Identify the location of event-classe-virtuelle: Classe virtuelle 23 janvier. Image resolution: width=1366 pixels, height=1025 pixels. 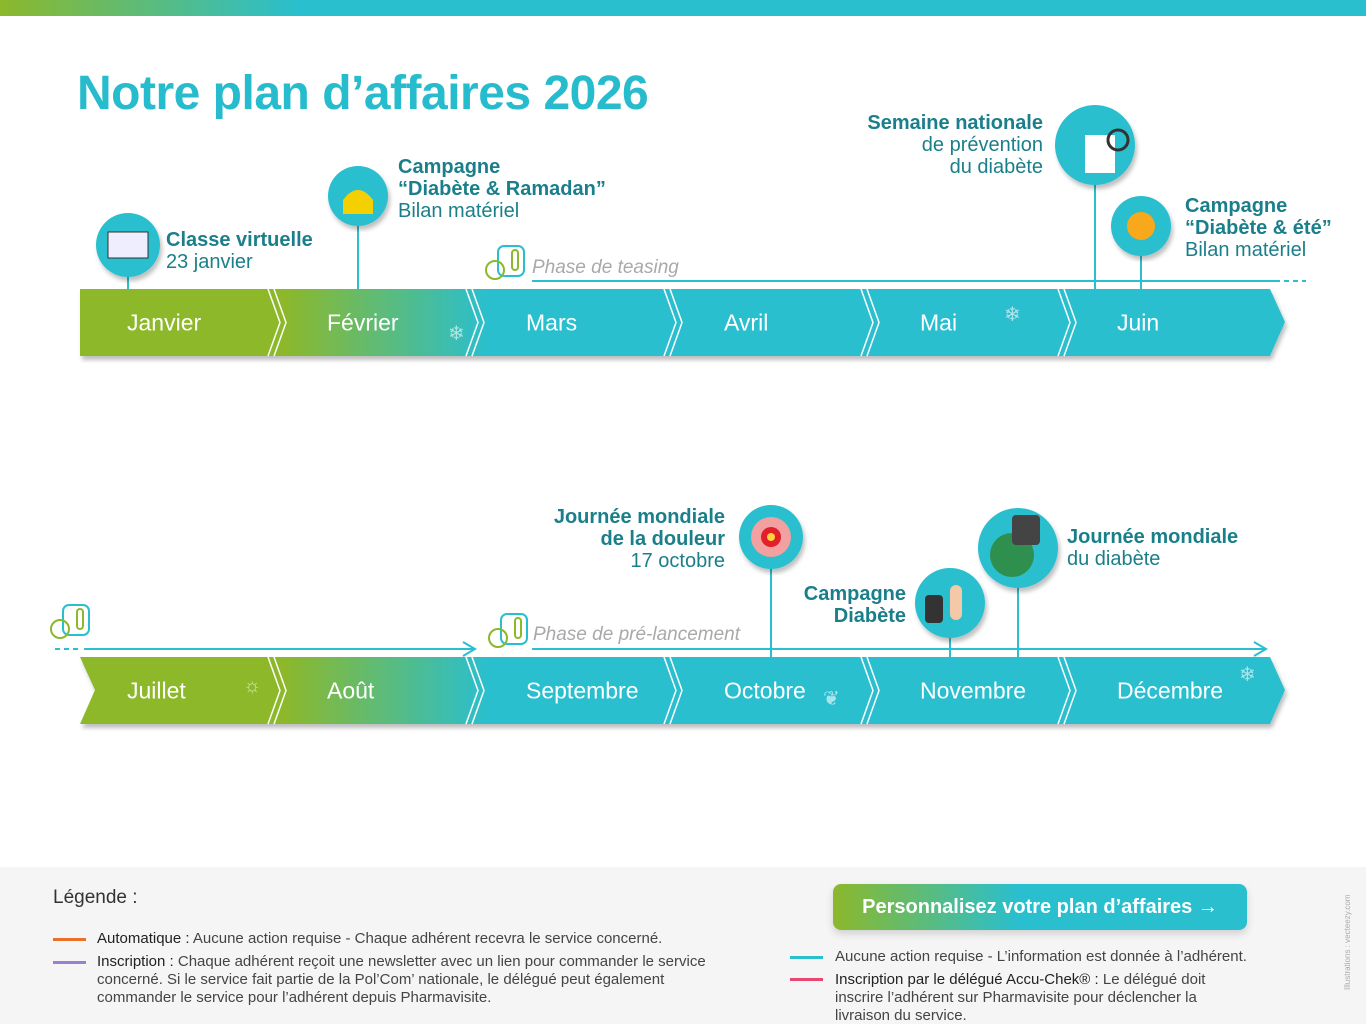
(239, 251).